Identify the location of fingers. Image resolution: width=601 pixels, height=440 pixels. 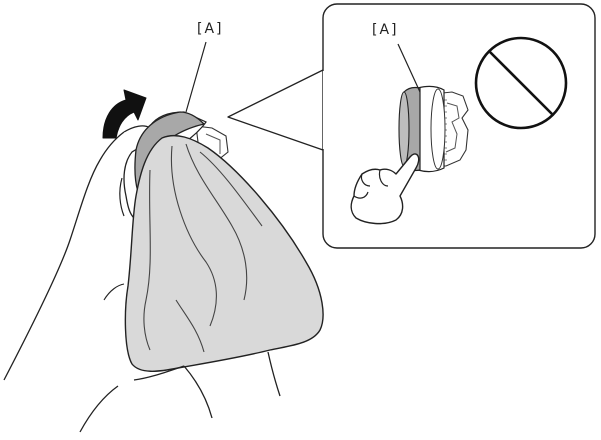
(207, 385).